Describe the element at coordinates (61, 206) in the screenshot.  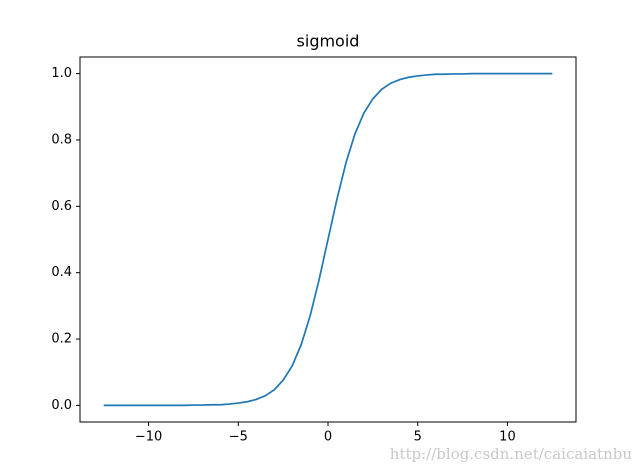
I see `y-tick-label: 0.6` at that location.